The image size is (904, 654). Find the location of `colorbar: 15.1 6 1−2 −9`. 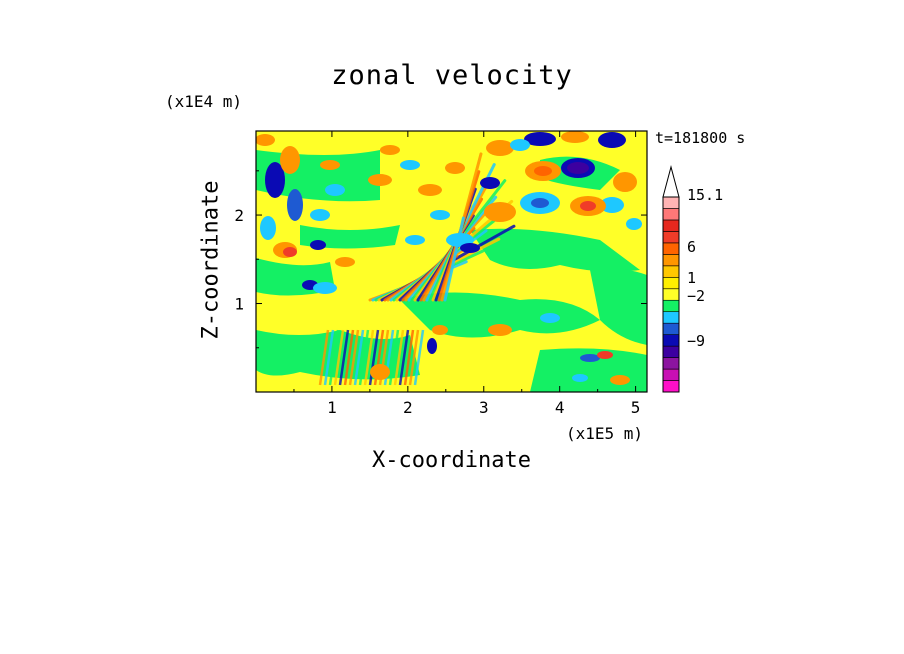

colorbar: 15.1 6 1−2 −9 is located at coordinates (692, 279).